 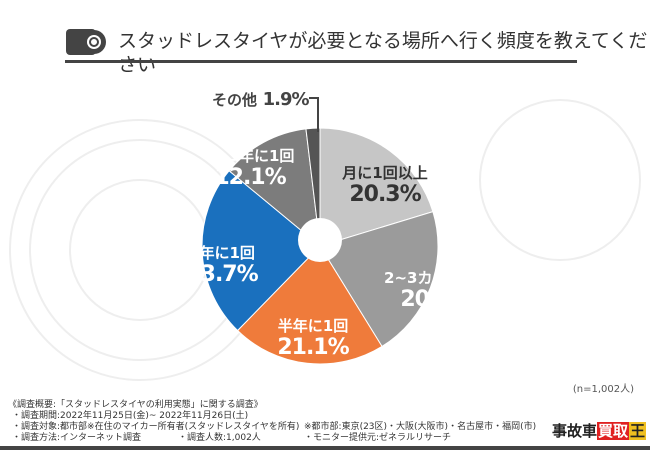 I want to click on slice-label-2: 半年に1回 21.1%, so click(x=313, y=339).